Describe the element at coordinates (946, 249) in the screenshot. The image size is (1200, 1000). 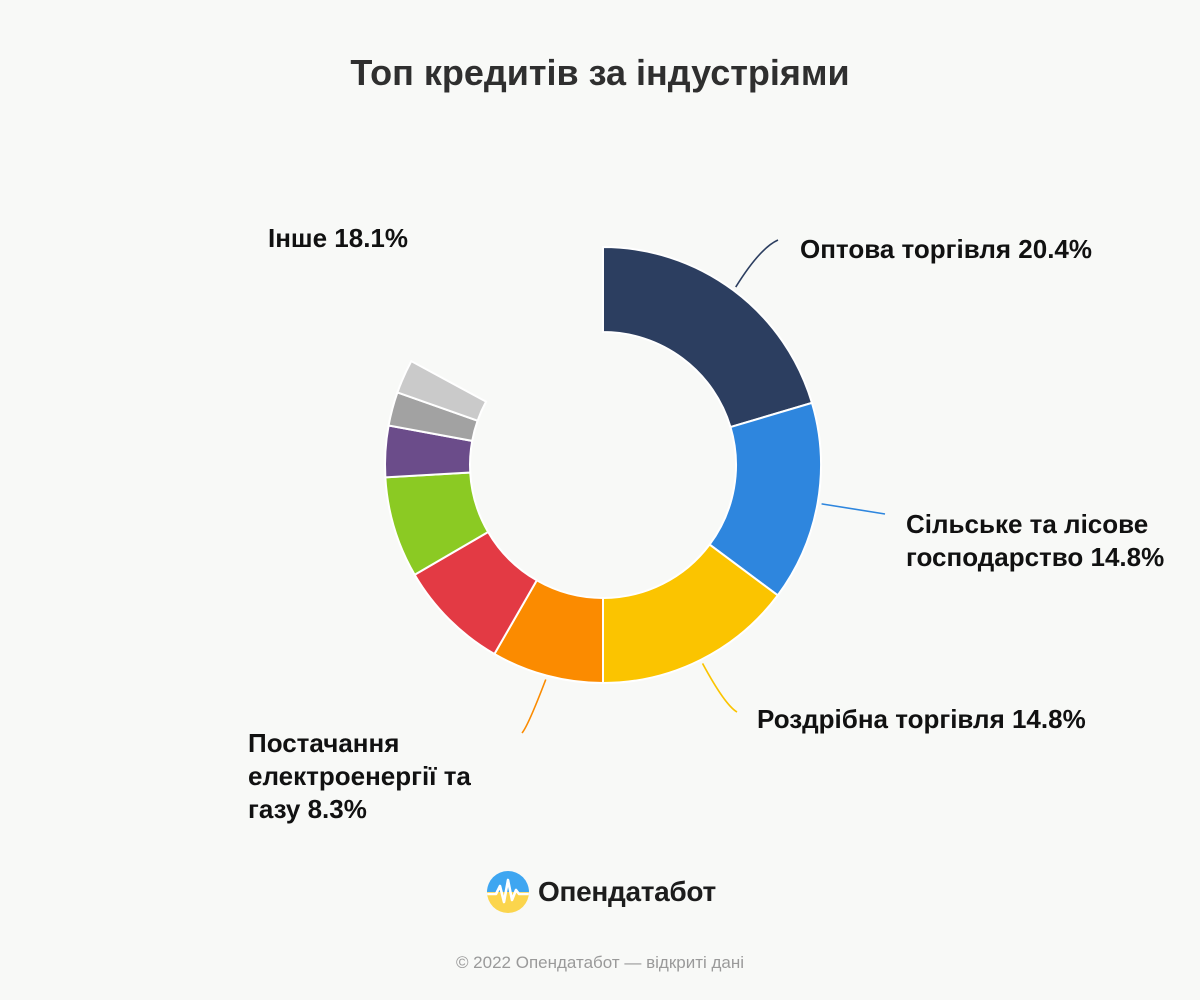
I see `slice-label-wholesale: Оптова торгівля 20.4%` at that location.